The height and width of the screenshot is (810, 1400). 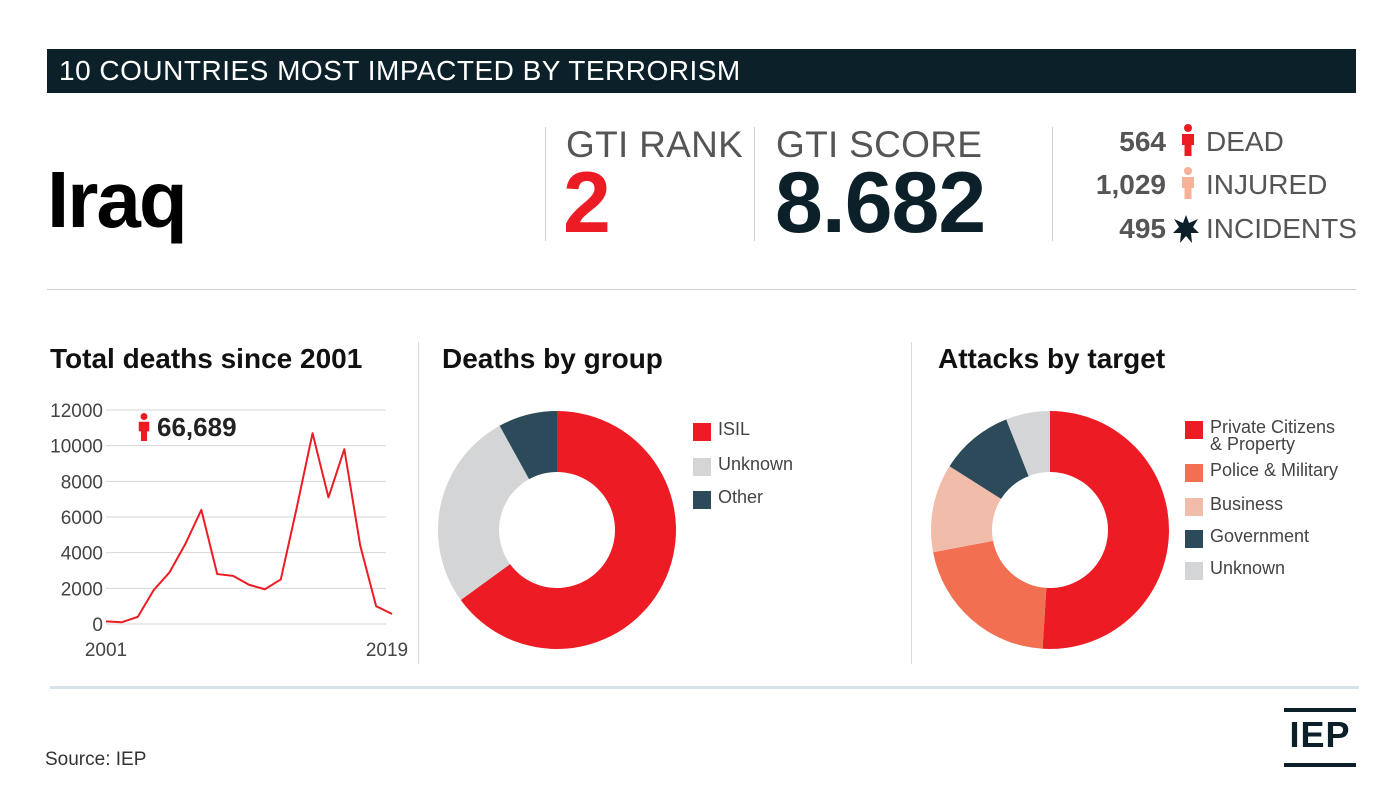 I want to click on legend-label: Other, so click(x=741, y=497).